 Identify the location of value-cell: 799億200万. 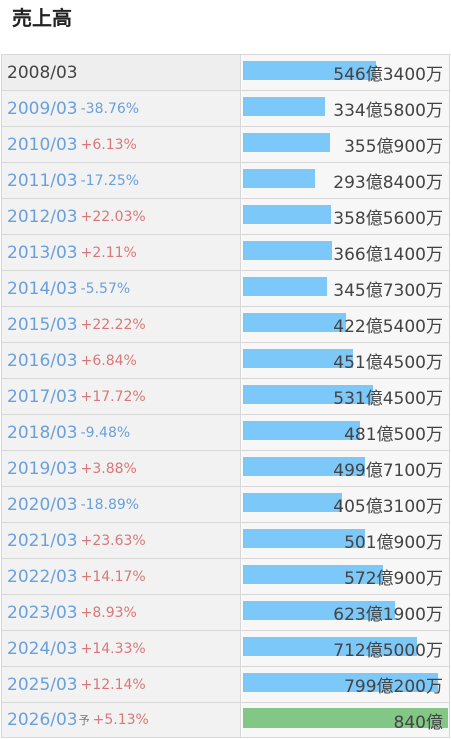
(345, 684).